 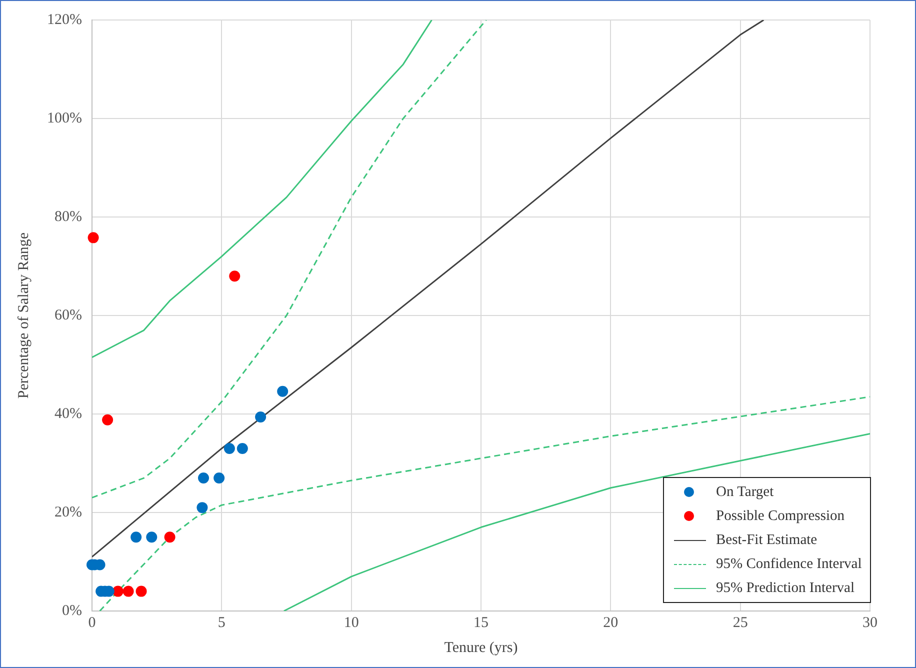 What do you see at coordinates (740, 622) in the screenshot?
I see `x-tick-label: 25` at bounding box center [740, 622].